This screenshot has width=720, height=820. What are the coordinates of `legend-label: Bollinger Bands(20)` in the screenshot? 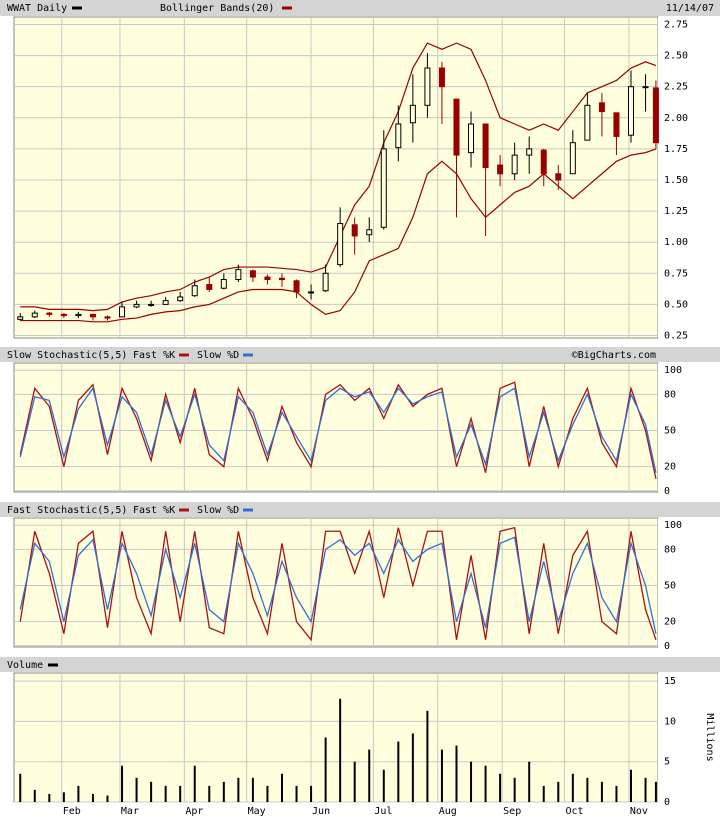 It's located at (217, 8).